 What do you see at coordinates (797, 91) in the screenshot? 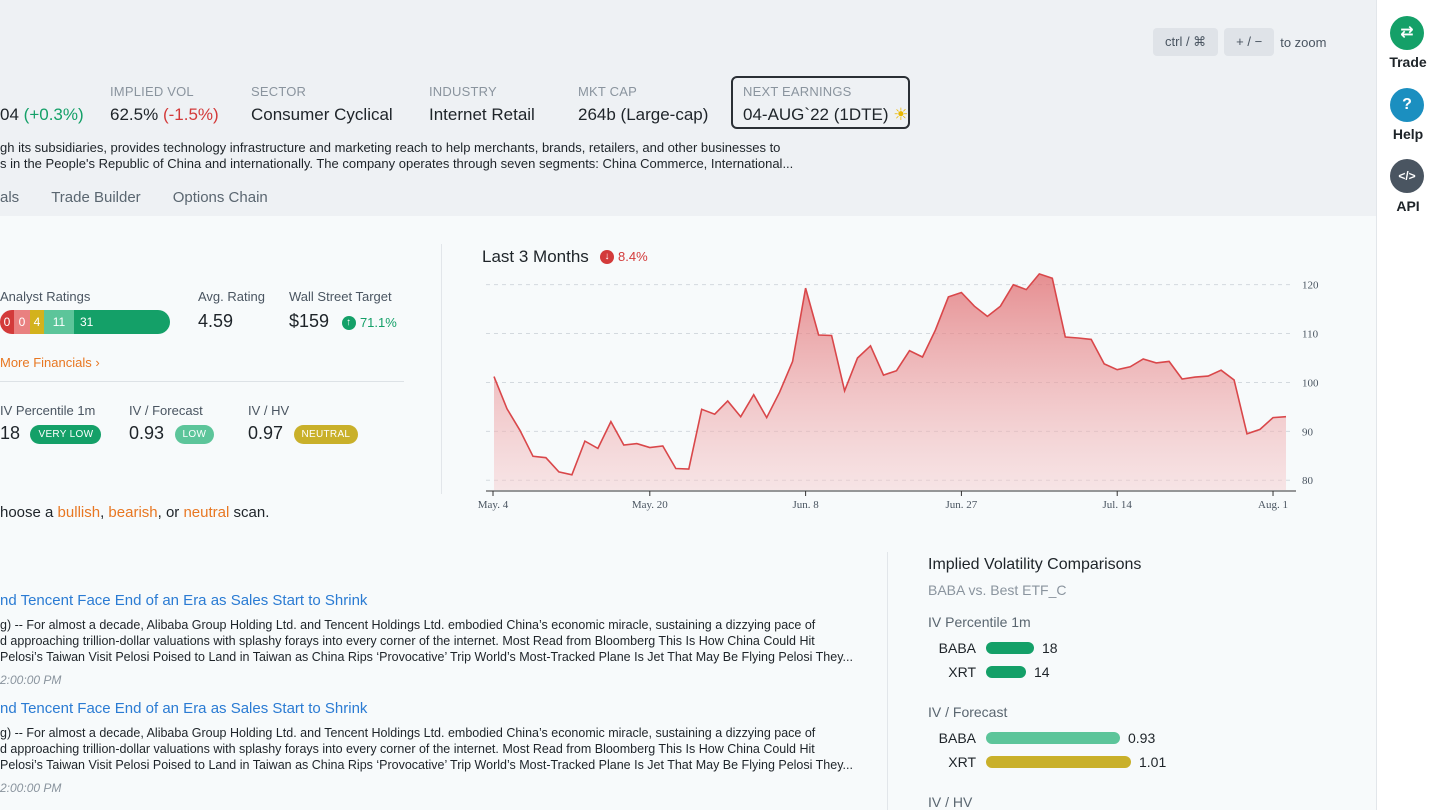
I see `earnings-label: NEXT EARNINGS` at bounding box center [797, 91].